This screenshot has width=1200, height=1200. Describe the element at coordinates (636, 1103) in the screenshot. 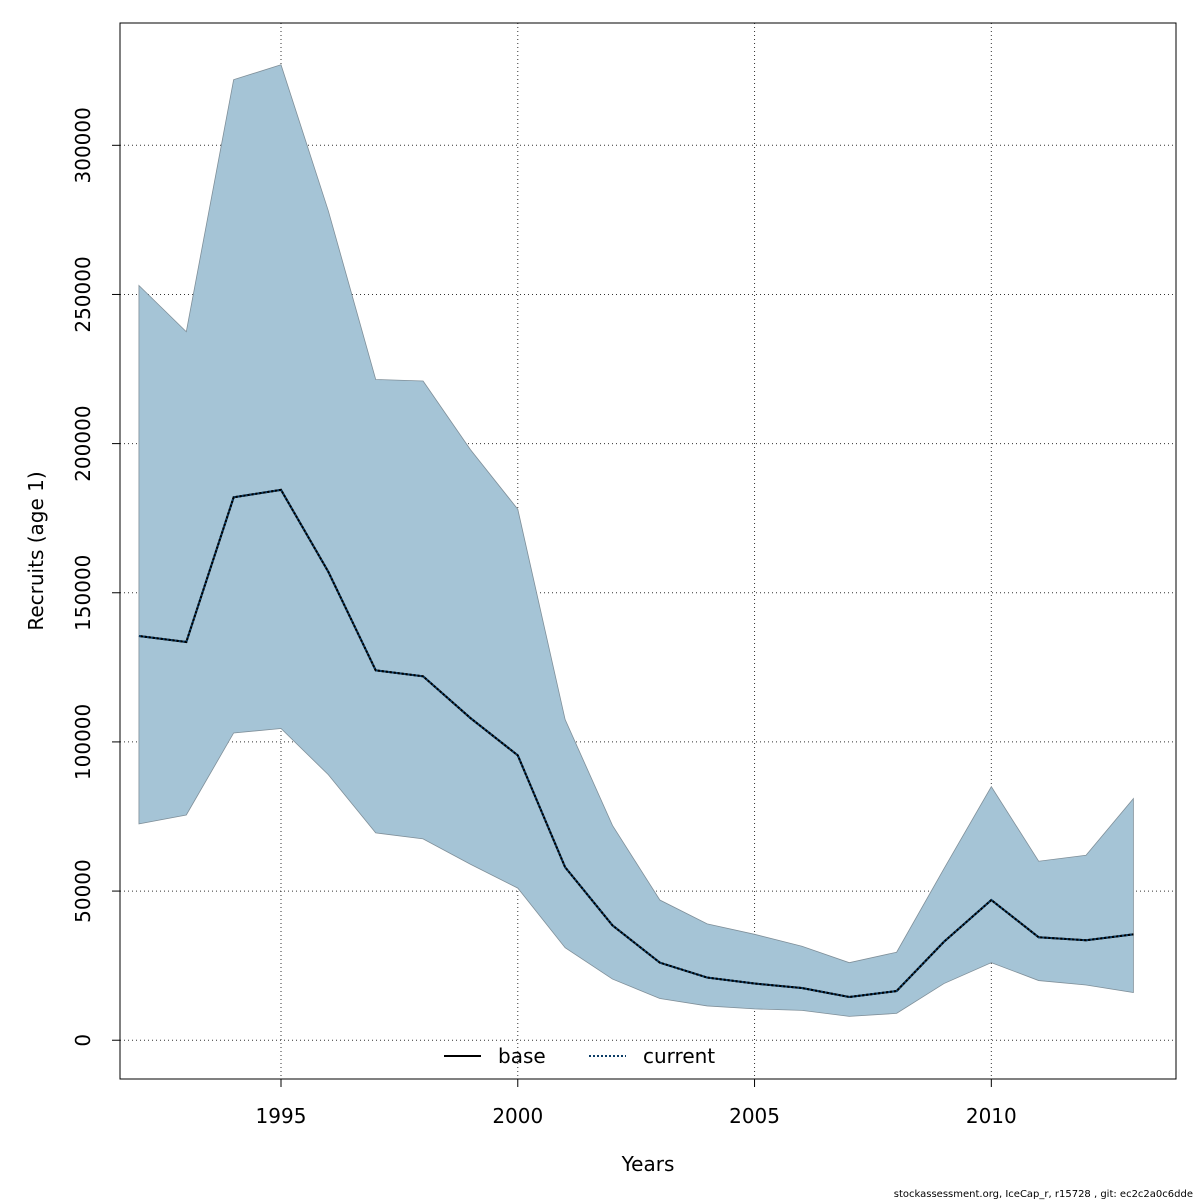

I see `x-axis: 1995 2000 2005 2010` at that location.